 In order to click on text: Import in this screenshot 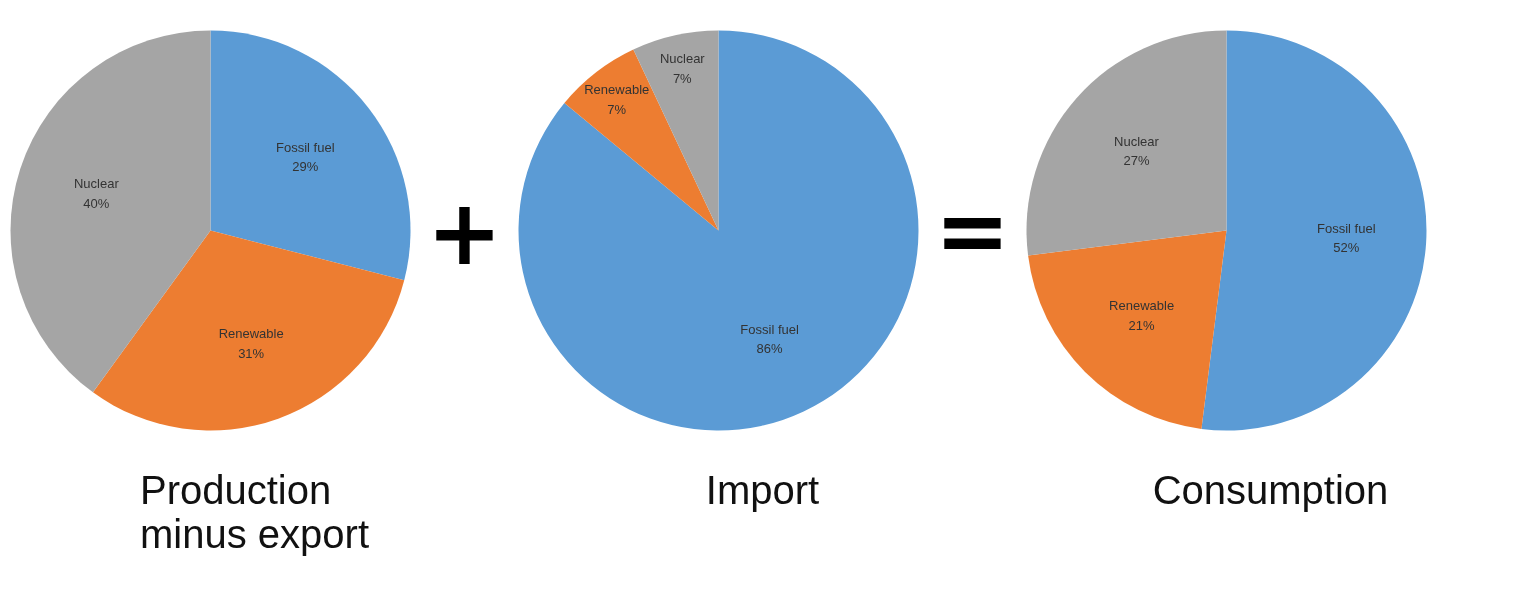, I will do `click(762, 489)`.